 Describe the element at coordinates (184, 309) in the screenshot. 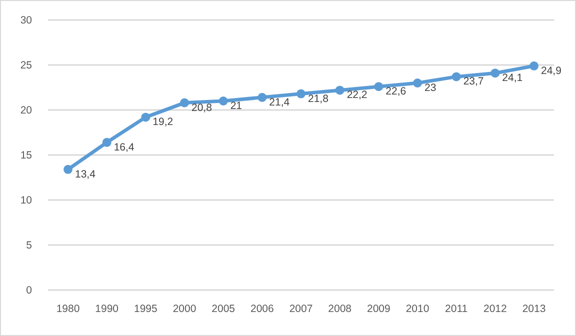

I see `x-tick-label: 2000` at that location.